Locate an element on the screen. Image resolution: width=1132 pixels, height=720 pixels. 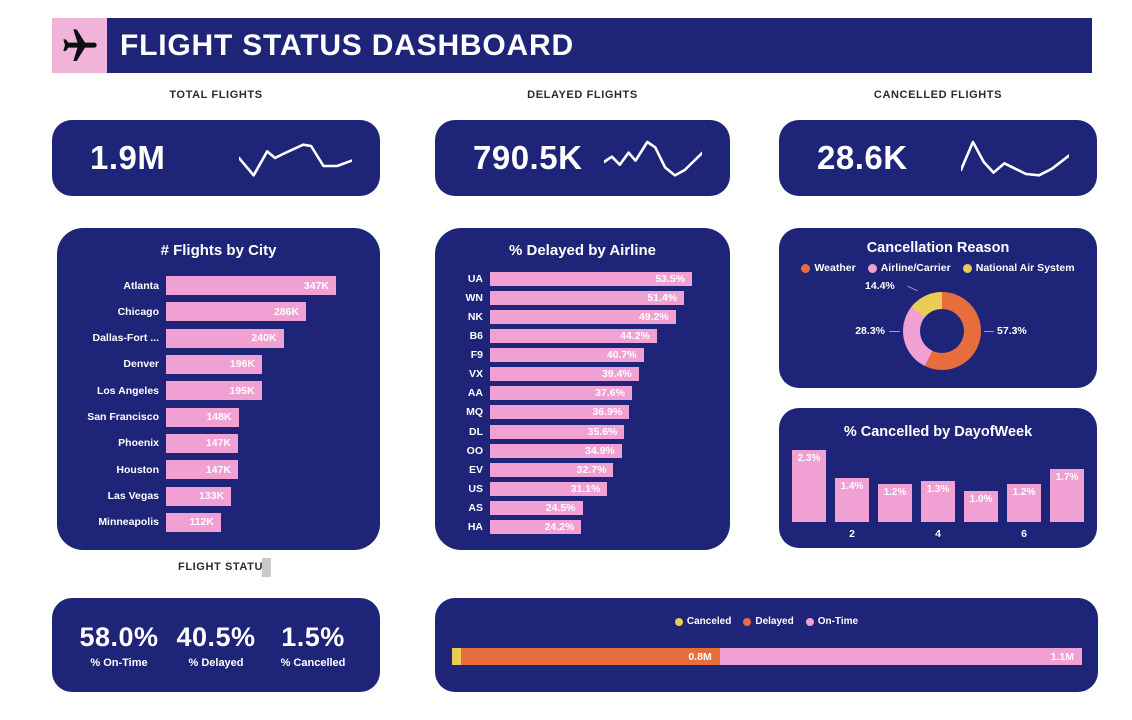
legend-dot is located at coordinates (806, 268).